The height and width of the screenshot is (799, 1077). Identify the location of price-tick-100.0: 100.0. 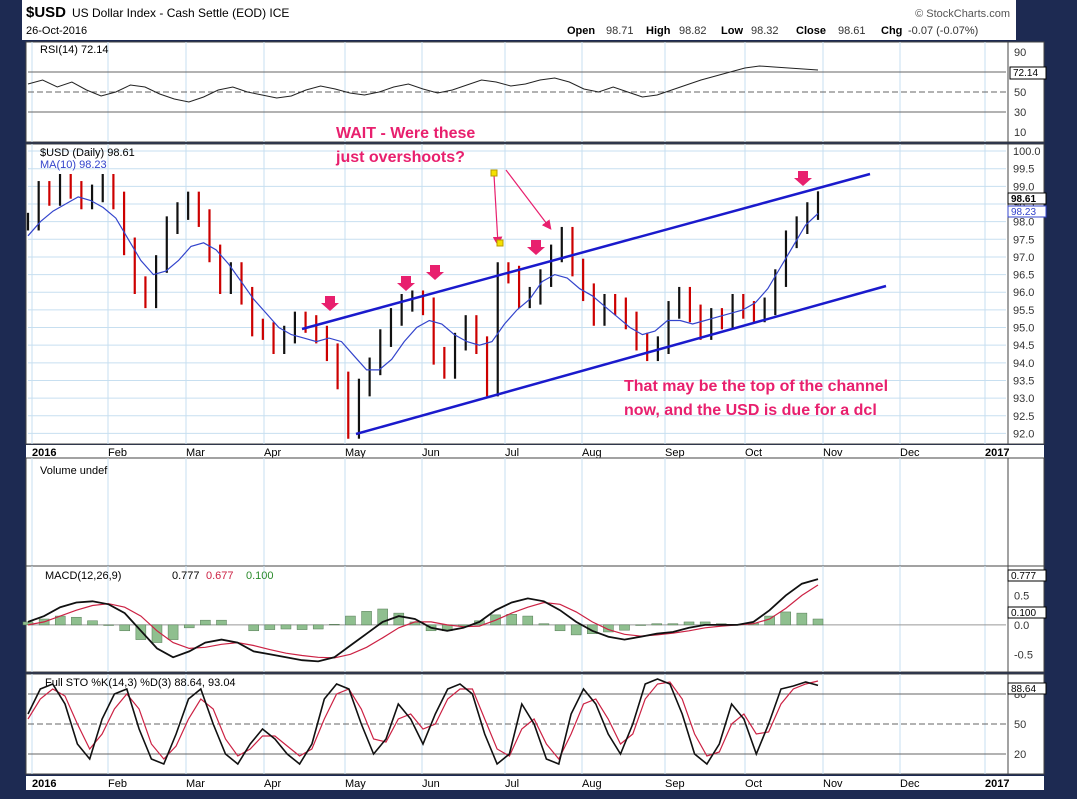
(1027, 152).